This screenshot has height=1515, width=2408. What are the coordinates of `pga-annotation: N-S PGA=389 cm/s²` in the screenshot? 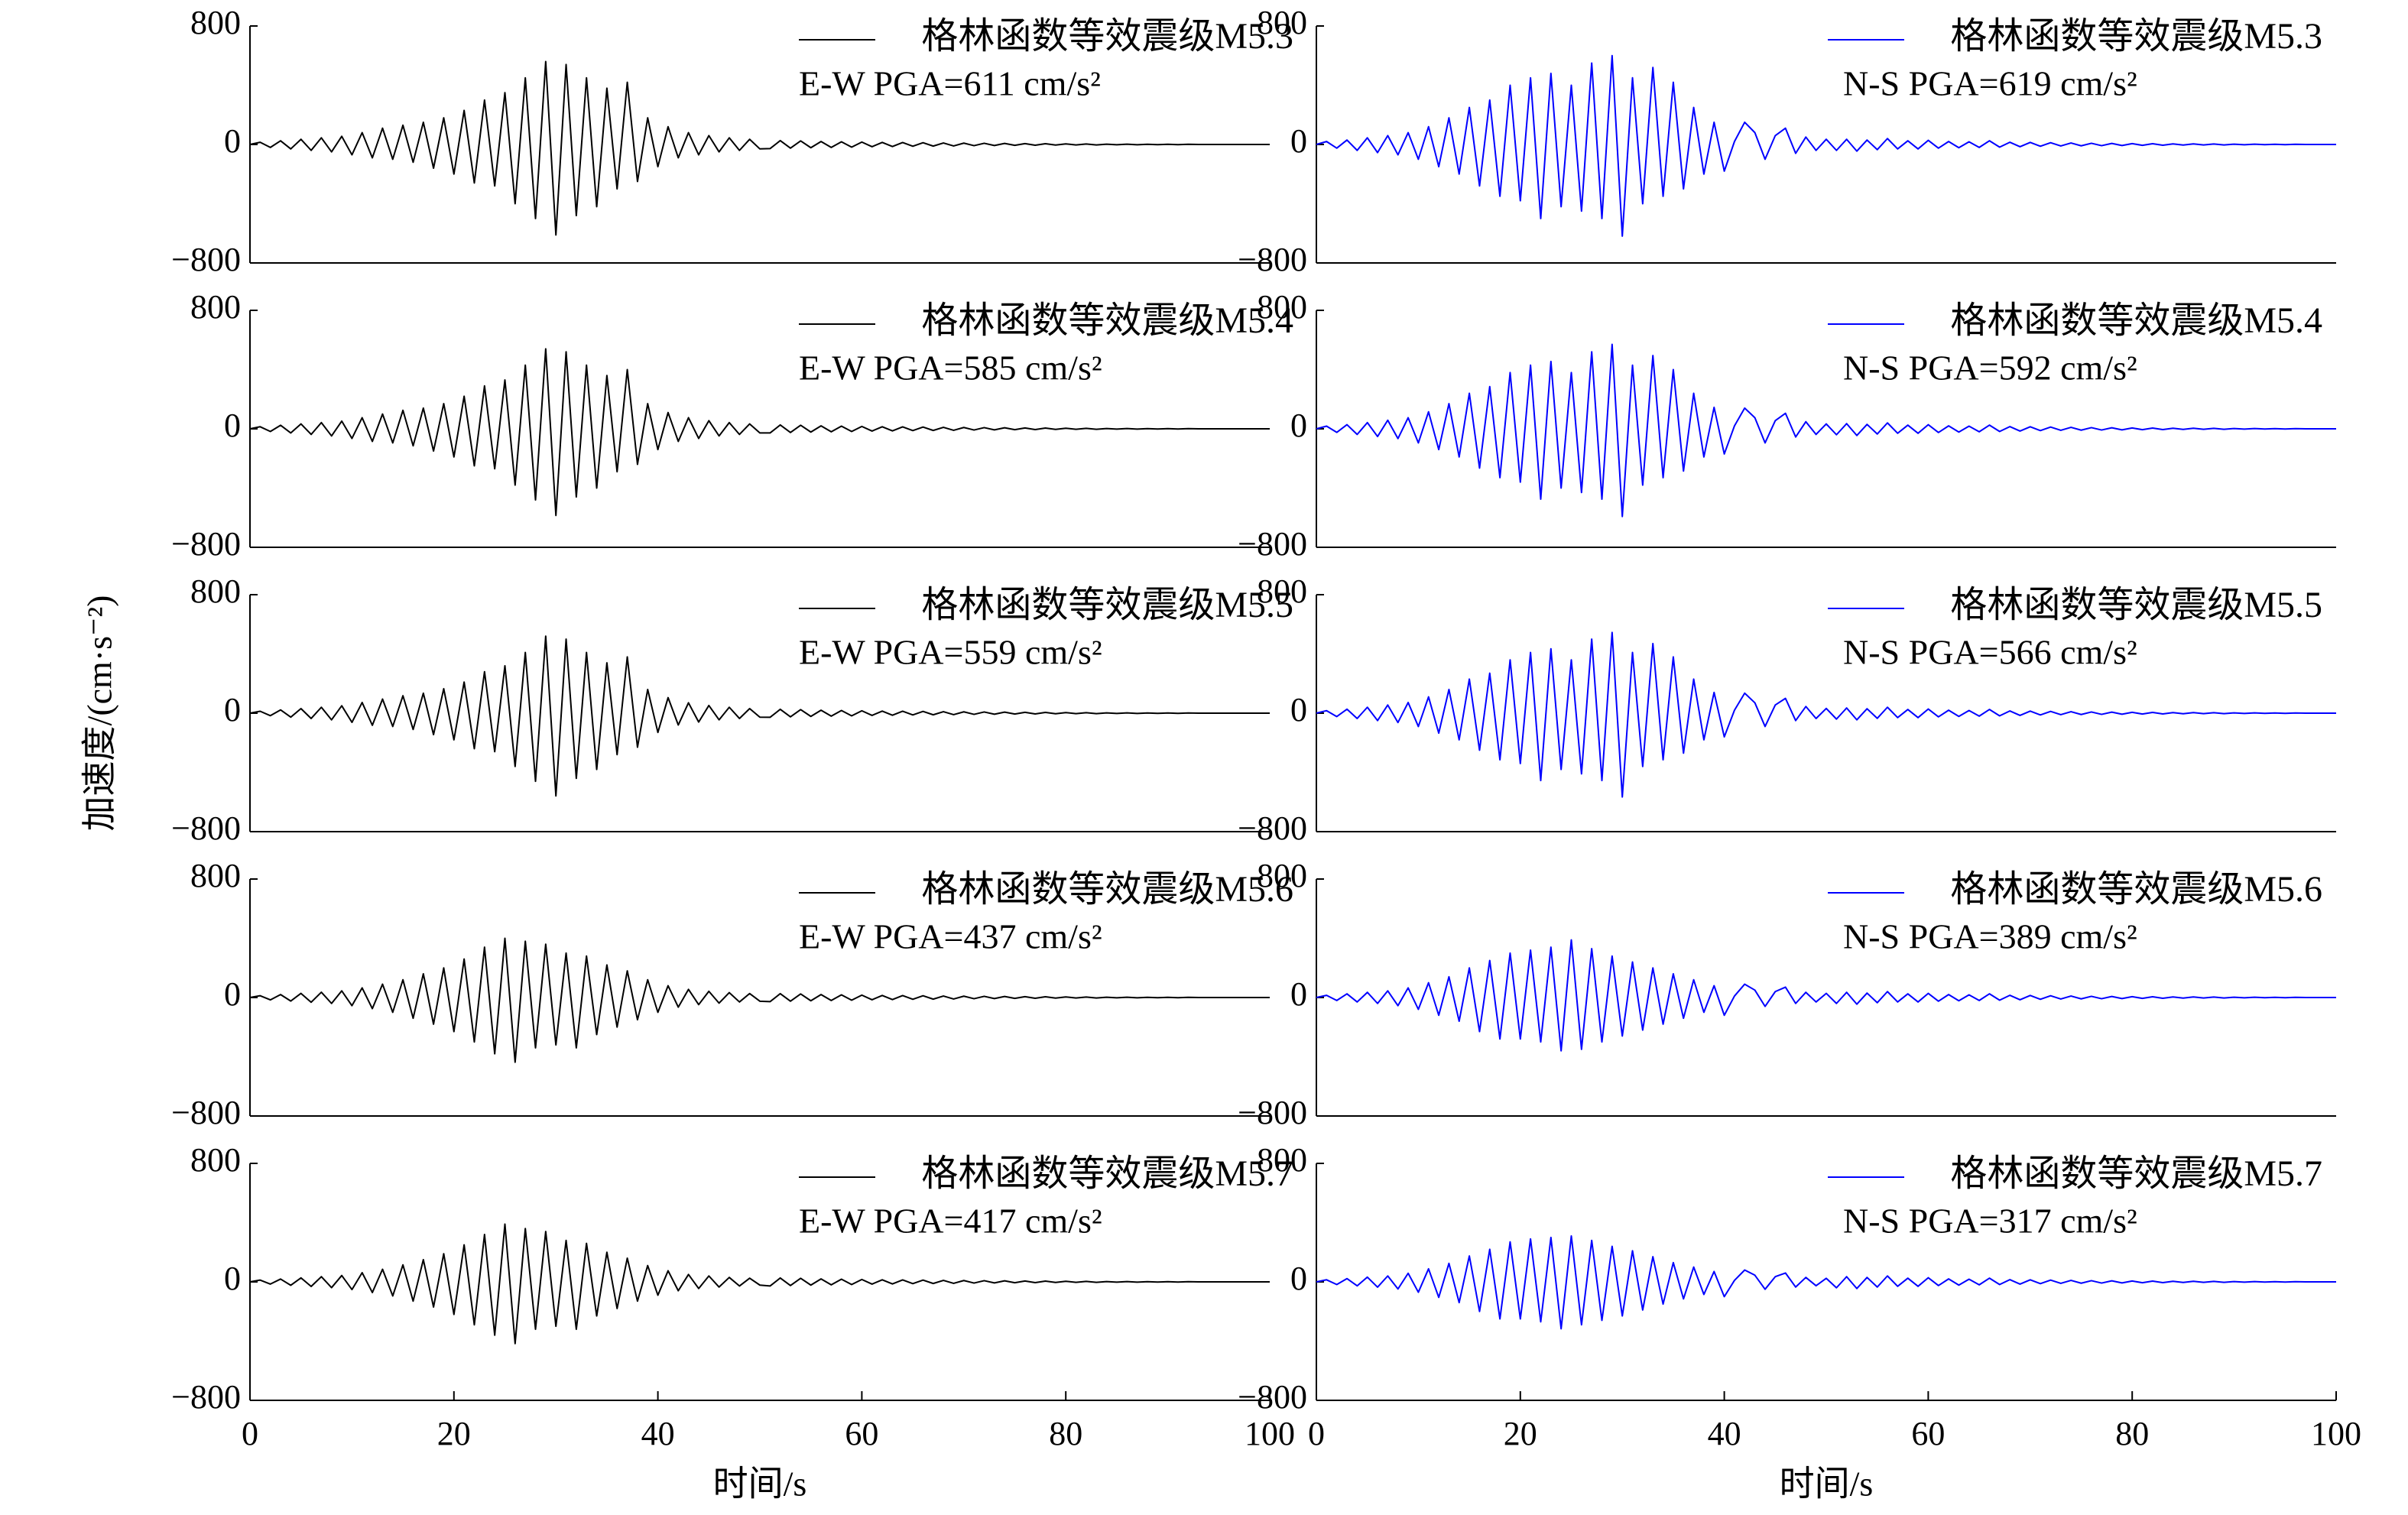 It's located at (1990, 936).